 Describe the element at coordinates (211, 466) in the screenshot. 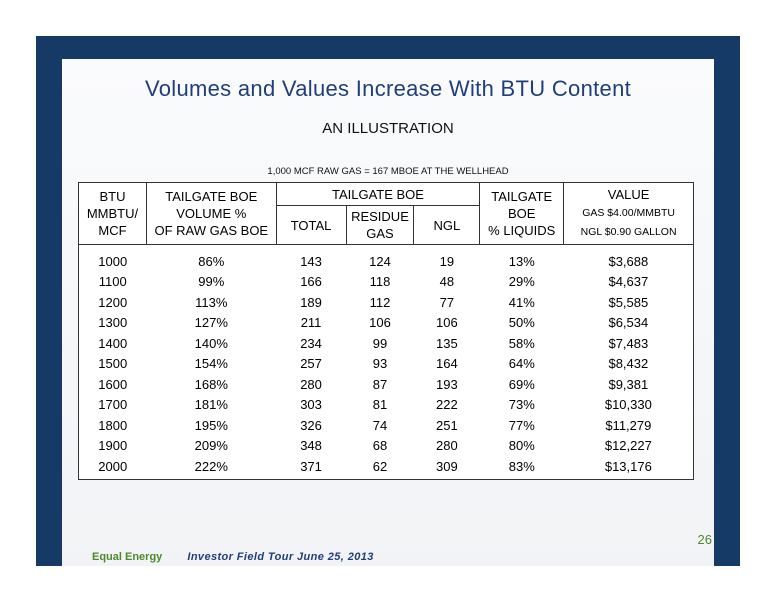

I see `cell-vol: 222%` at that location.